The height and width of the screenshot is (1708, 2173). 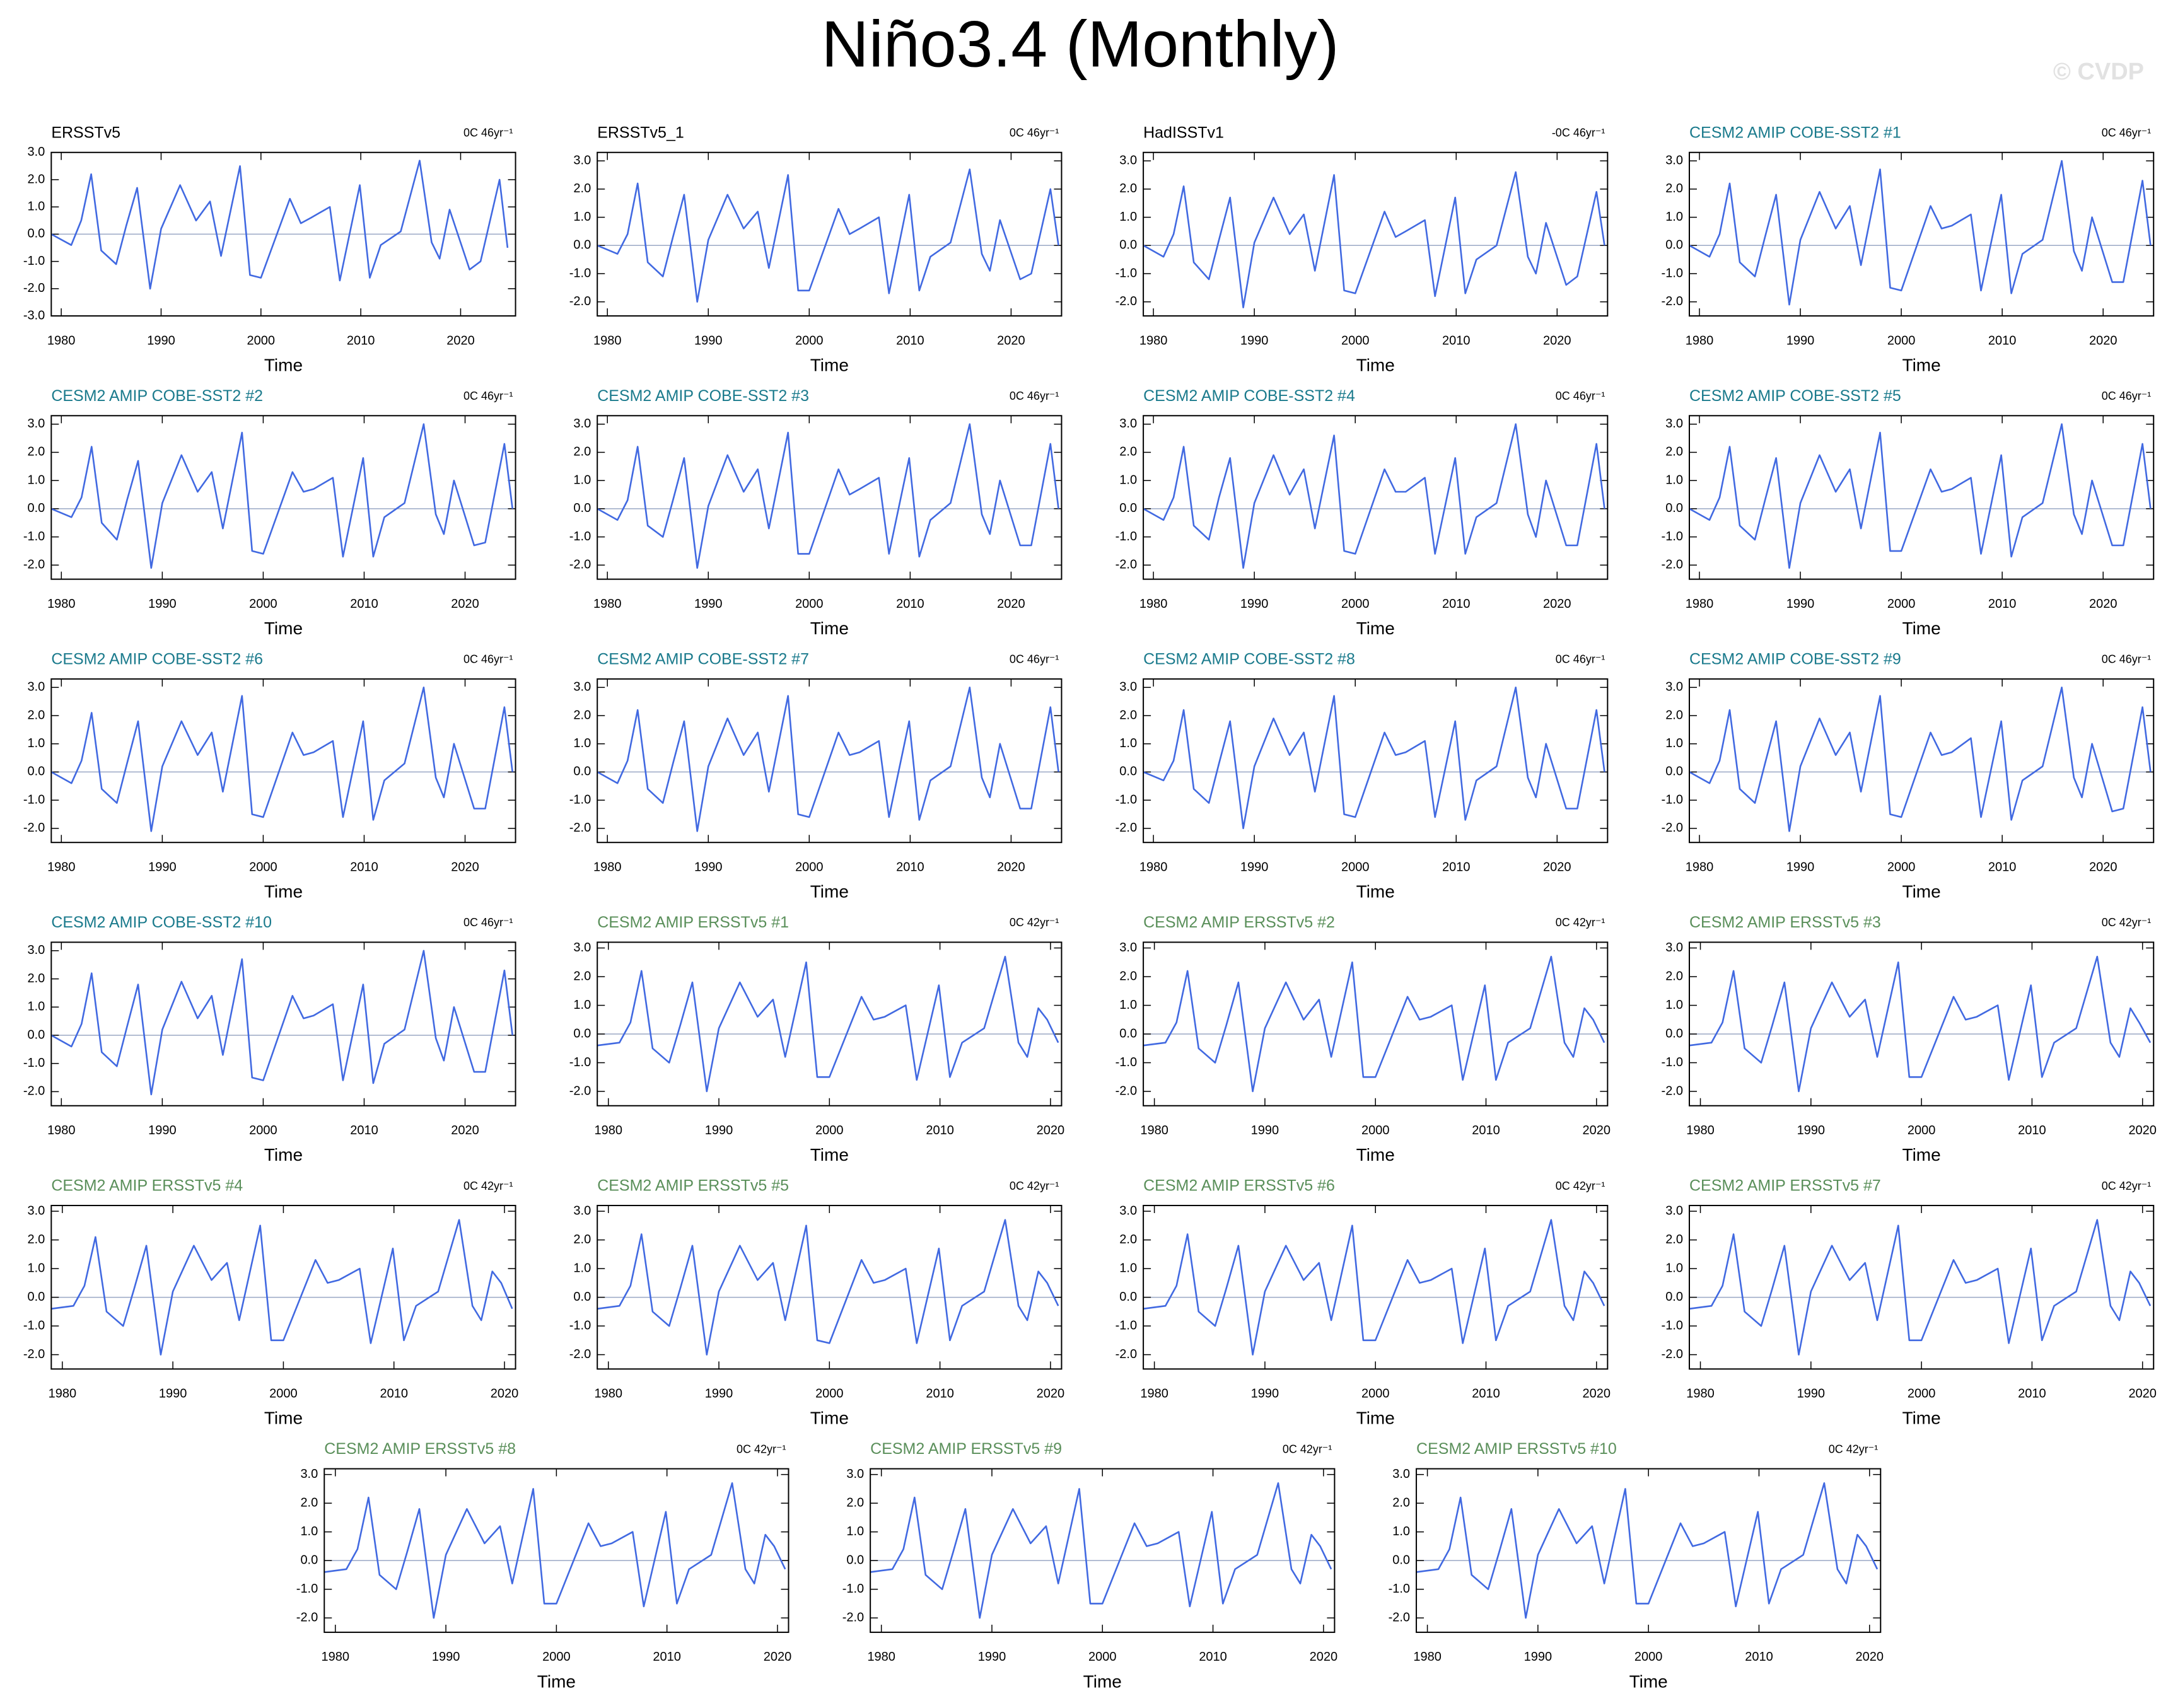 I want to click on panel-title: CESM2 AMIP ERSSTv5 #6, so click(x=1239, y=1186).